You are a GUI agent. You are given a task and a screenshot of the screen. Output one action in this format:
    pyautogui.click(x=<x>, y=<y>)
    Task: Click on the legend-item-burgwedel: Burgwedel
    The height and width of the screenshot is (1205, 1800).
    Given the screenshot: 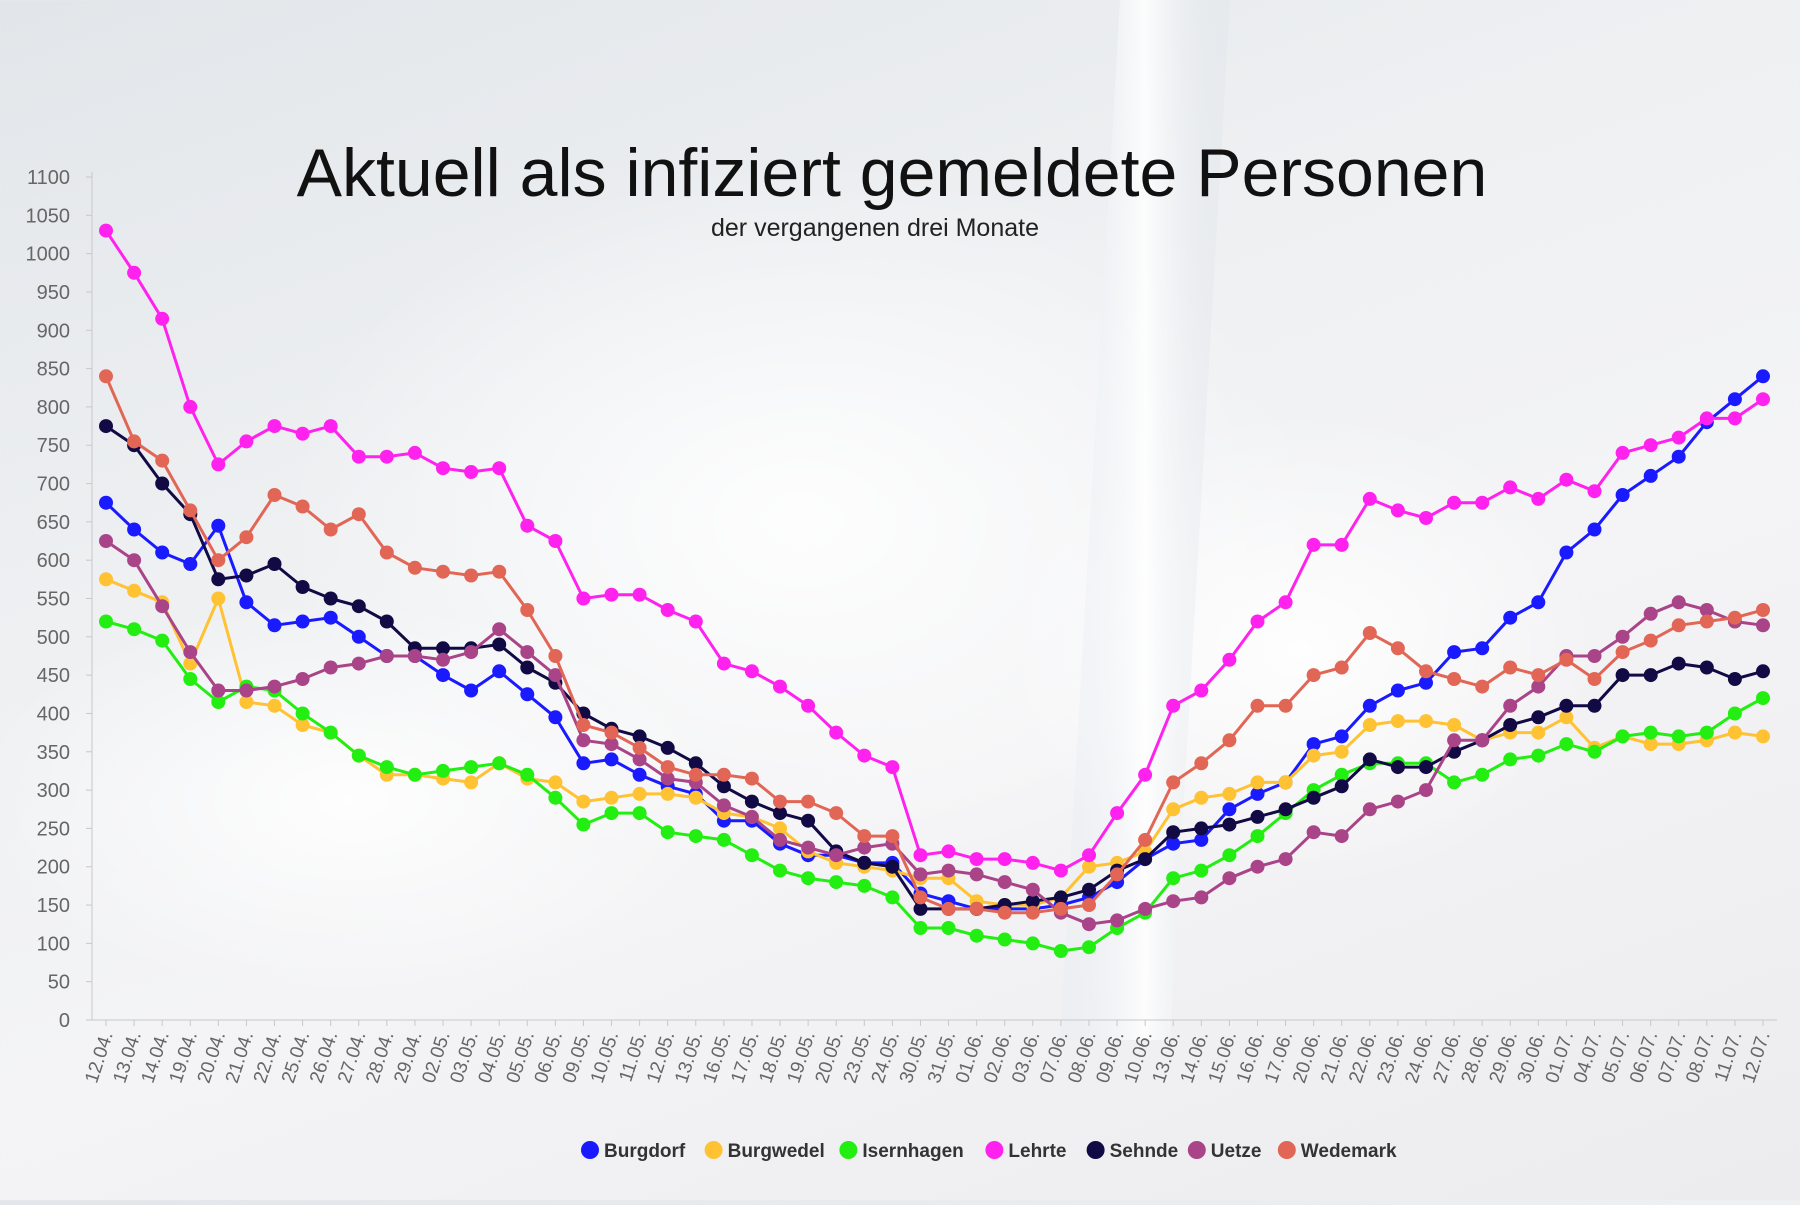 What is the action you would take?
    pyautogui.click(x=764, y=1151)
    